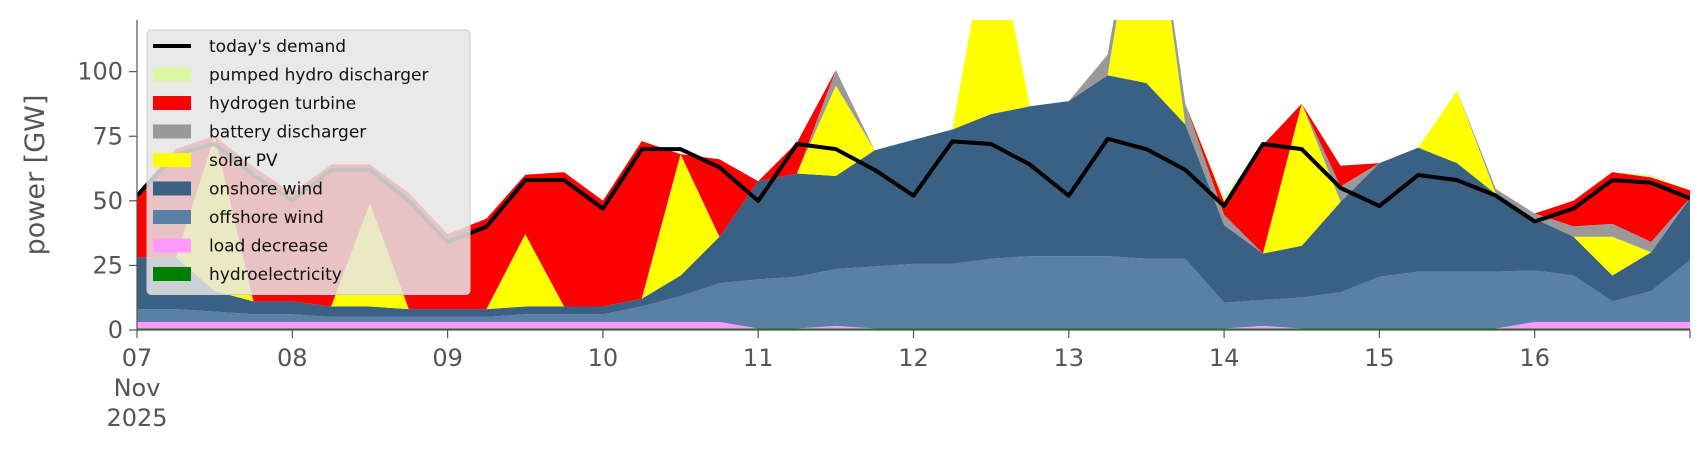 Image resolution: width=1706 pixels, height=460 pixels. What do you see at coordinates (136, 418) in the screenshot?
I see `x-tick-sublabel-year: 2025` at bounding box center [136, 418].